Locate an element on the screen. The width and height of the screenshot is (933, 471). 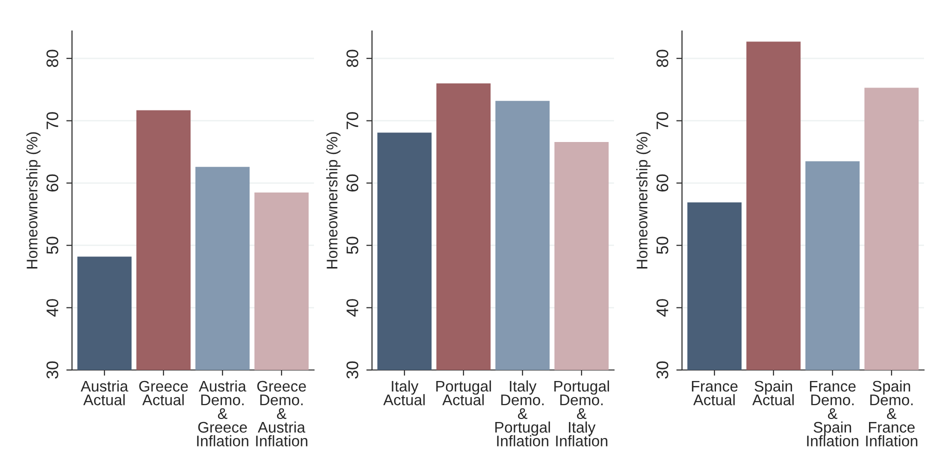
x-tick-label: Spain Demo. & France Inflation is located at coordinates (892, 413).